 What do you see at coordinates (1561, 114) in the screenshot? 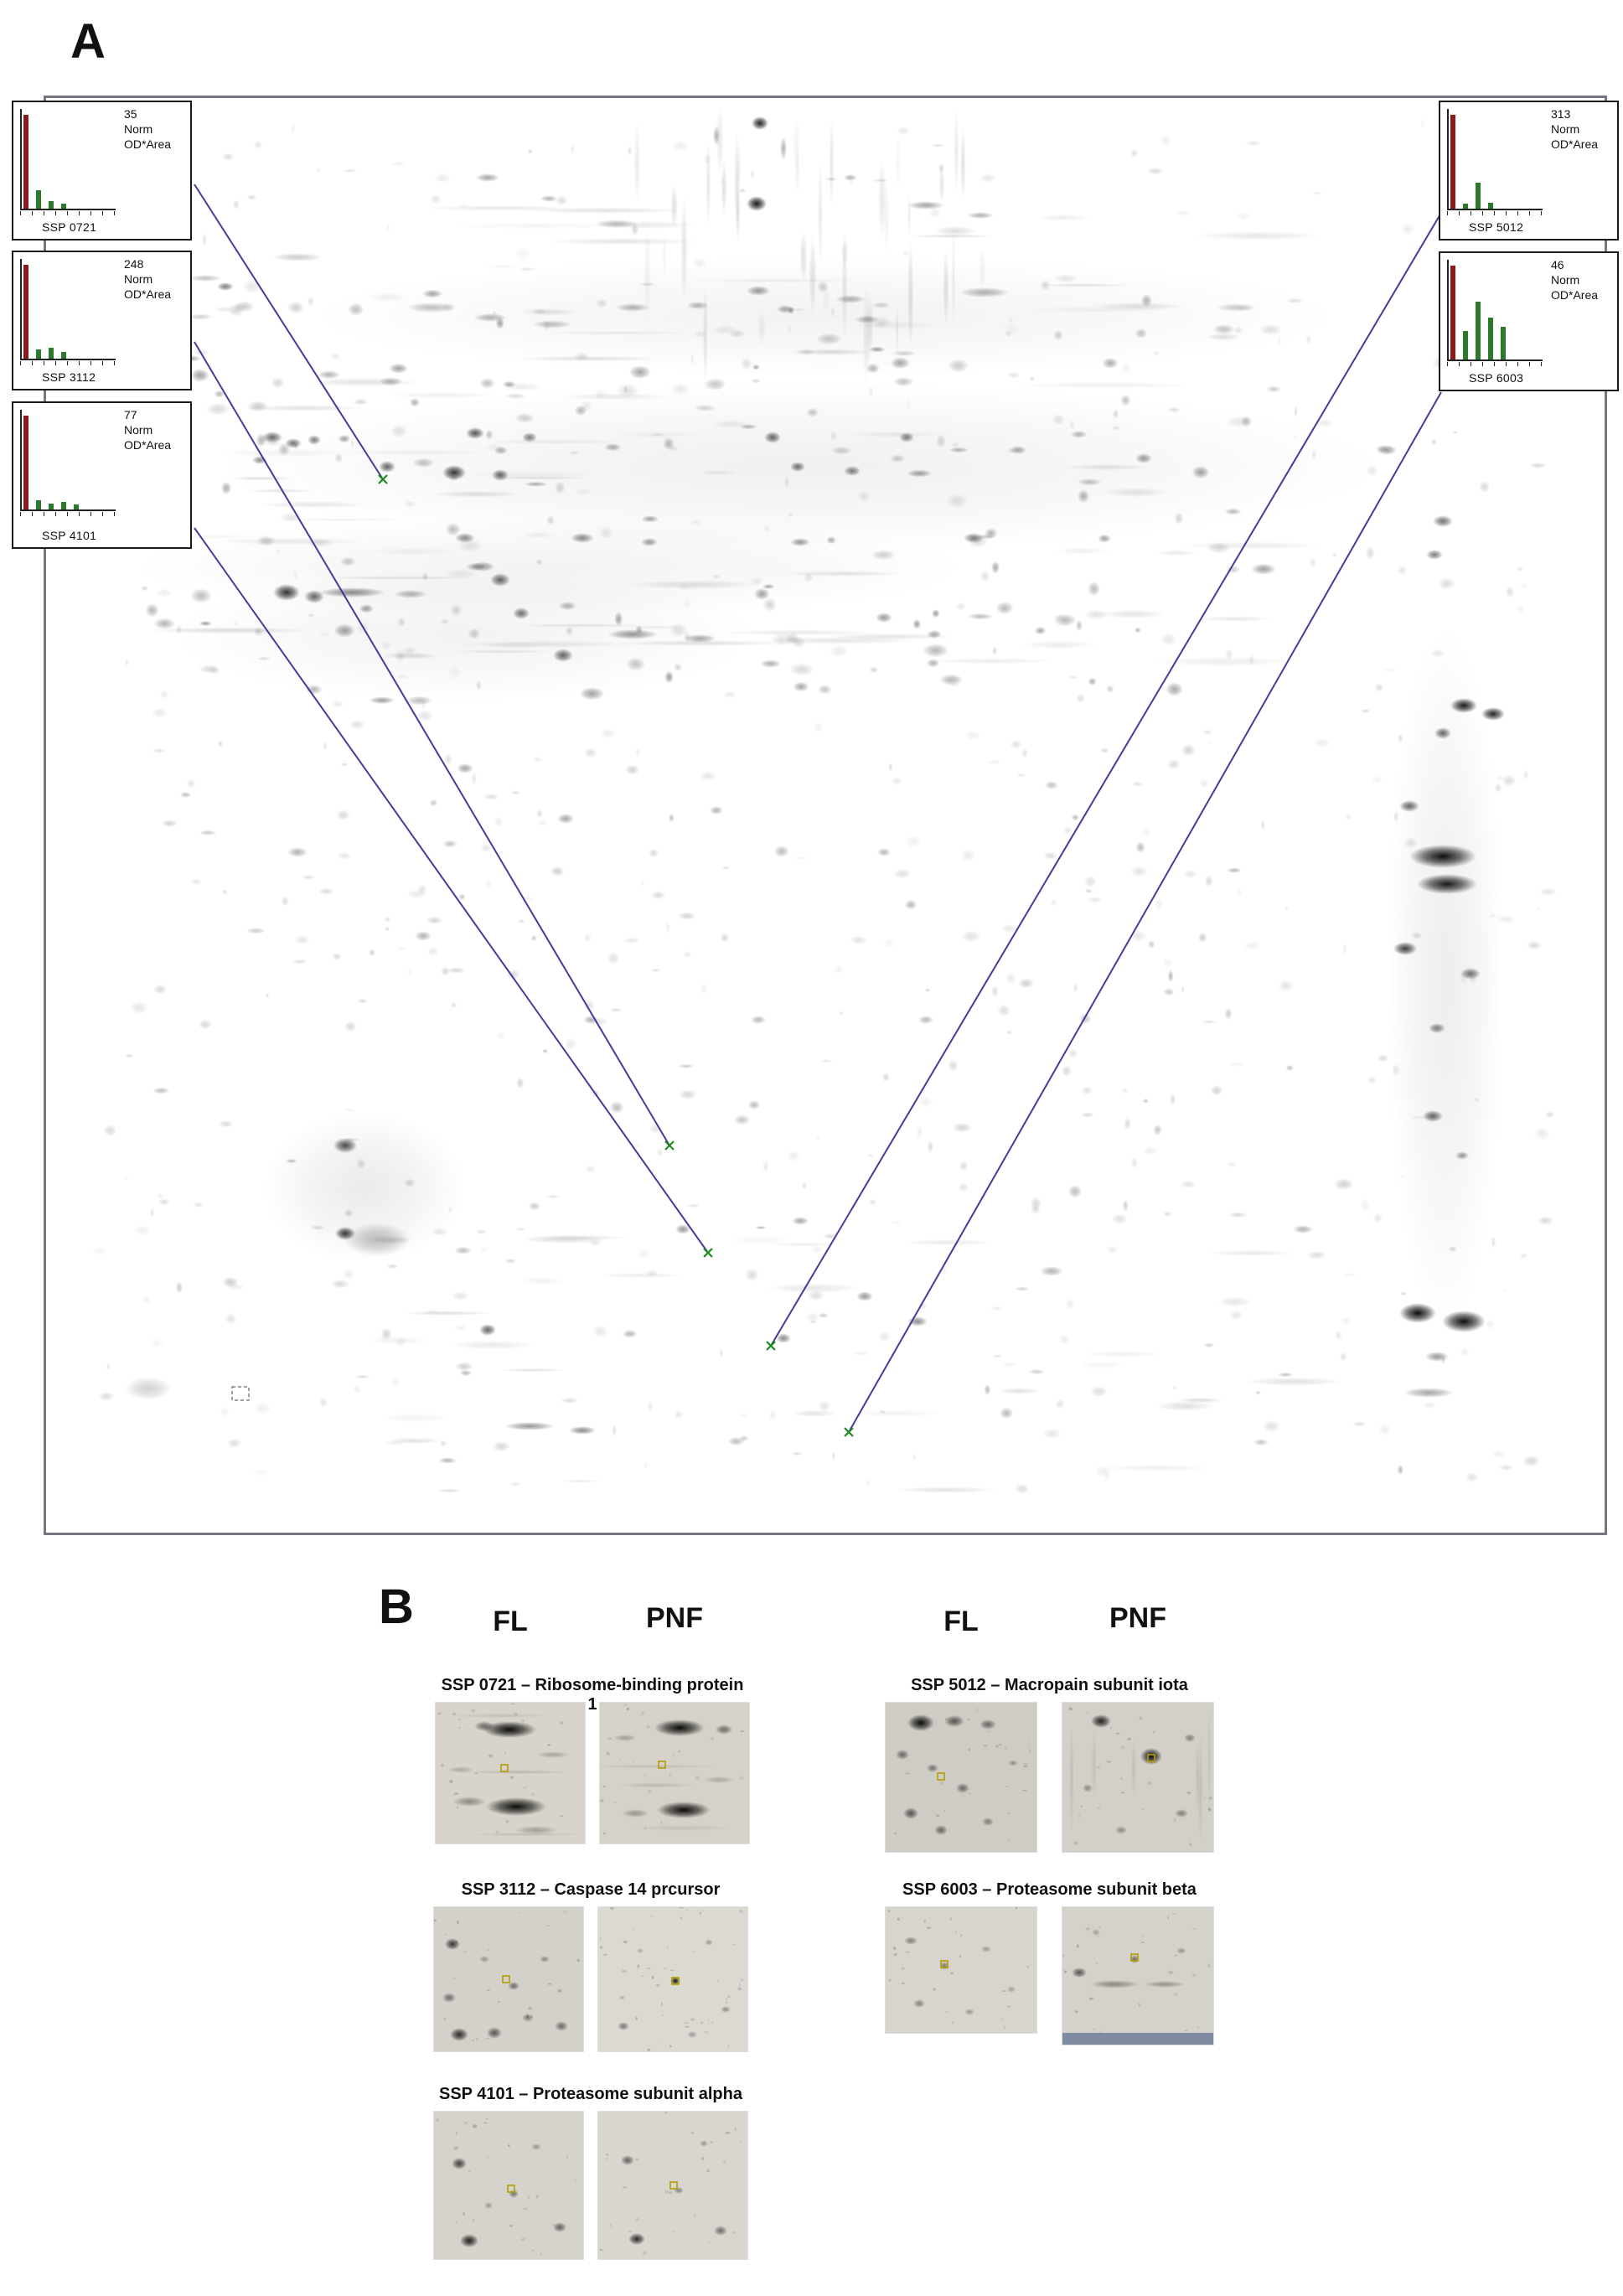
I see `spot-value: 313` at bounding box center [1561, 114].